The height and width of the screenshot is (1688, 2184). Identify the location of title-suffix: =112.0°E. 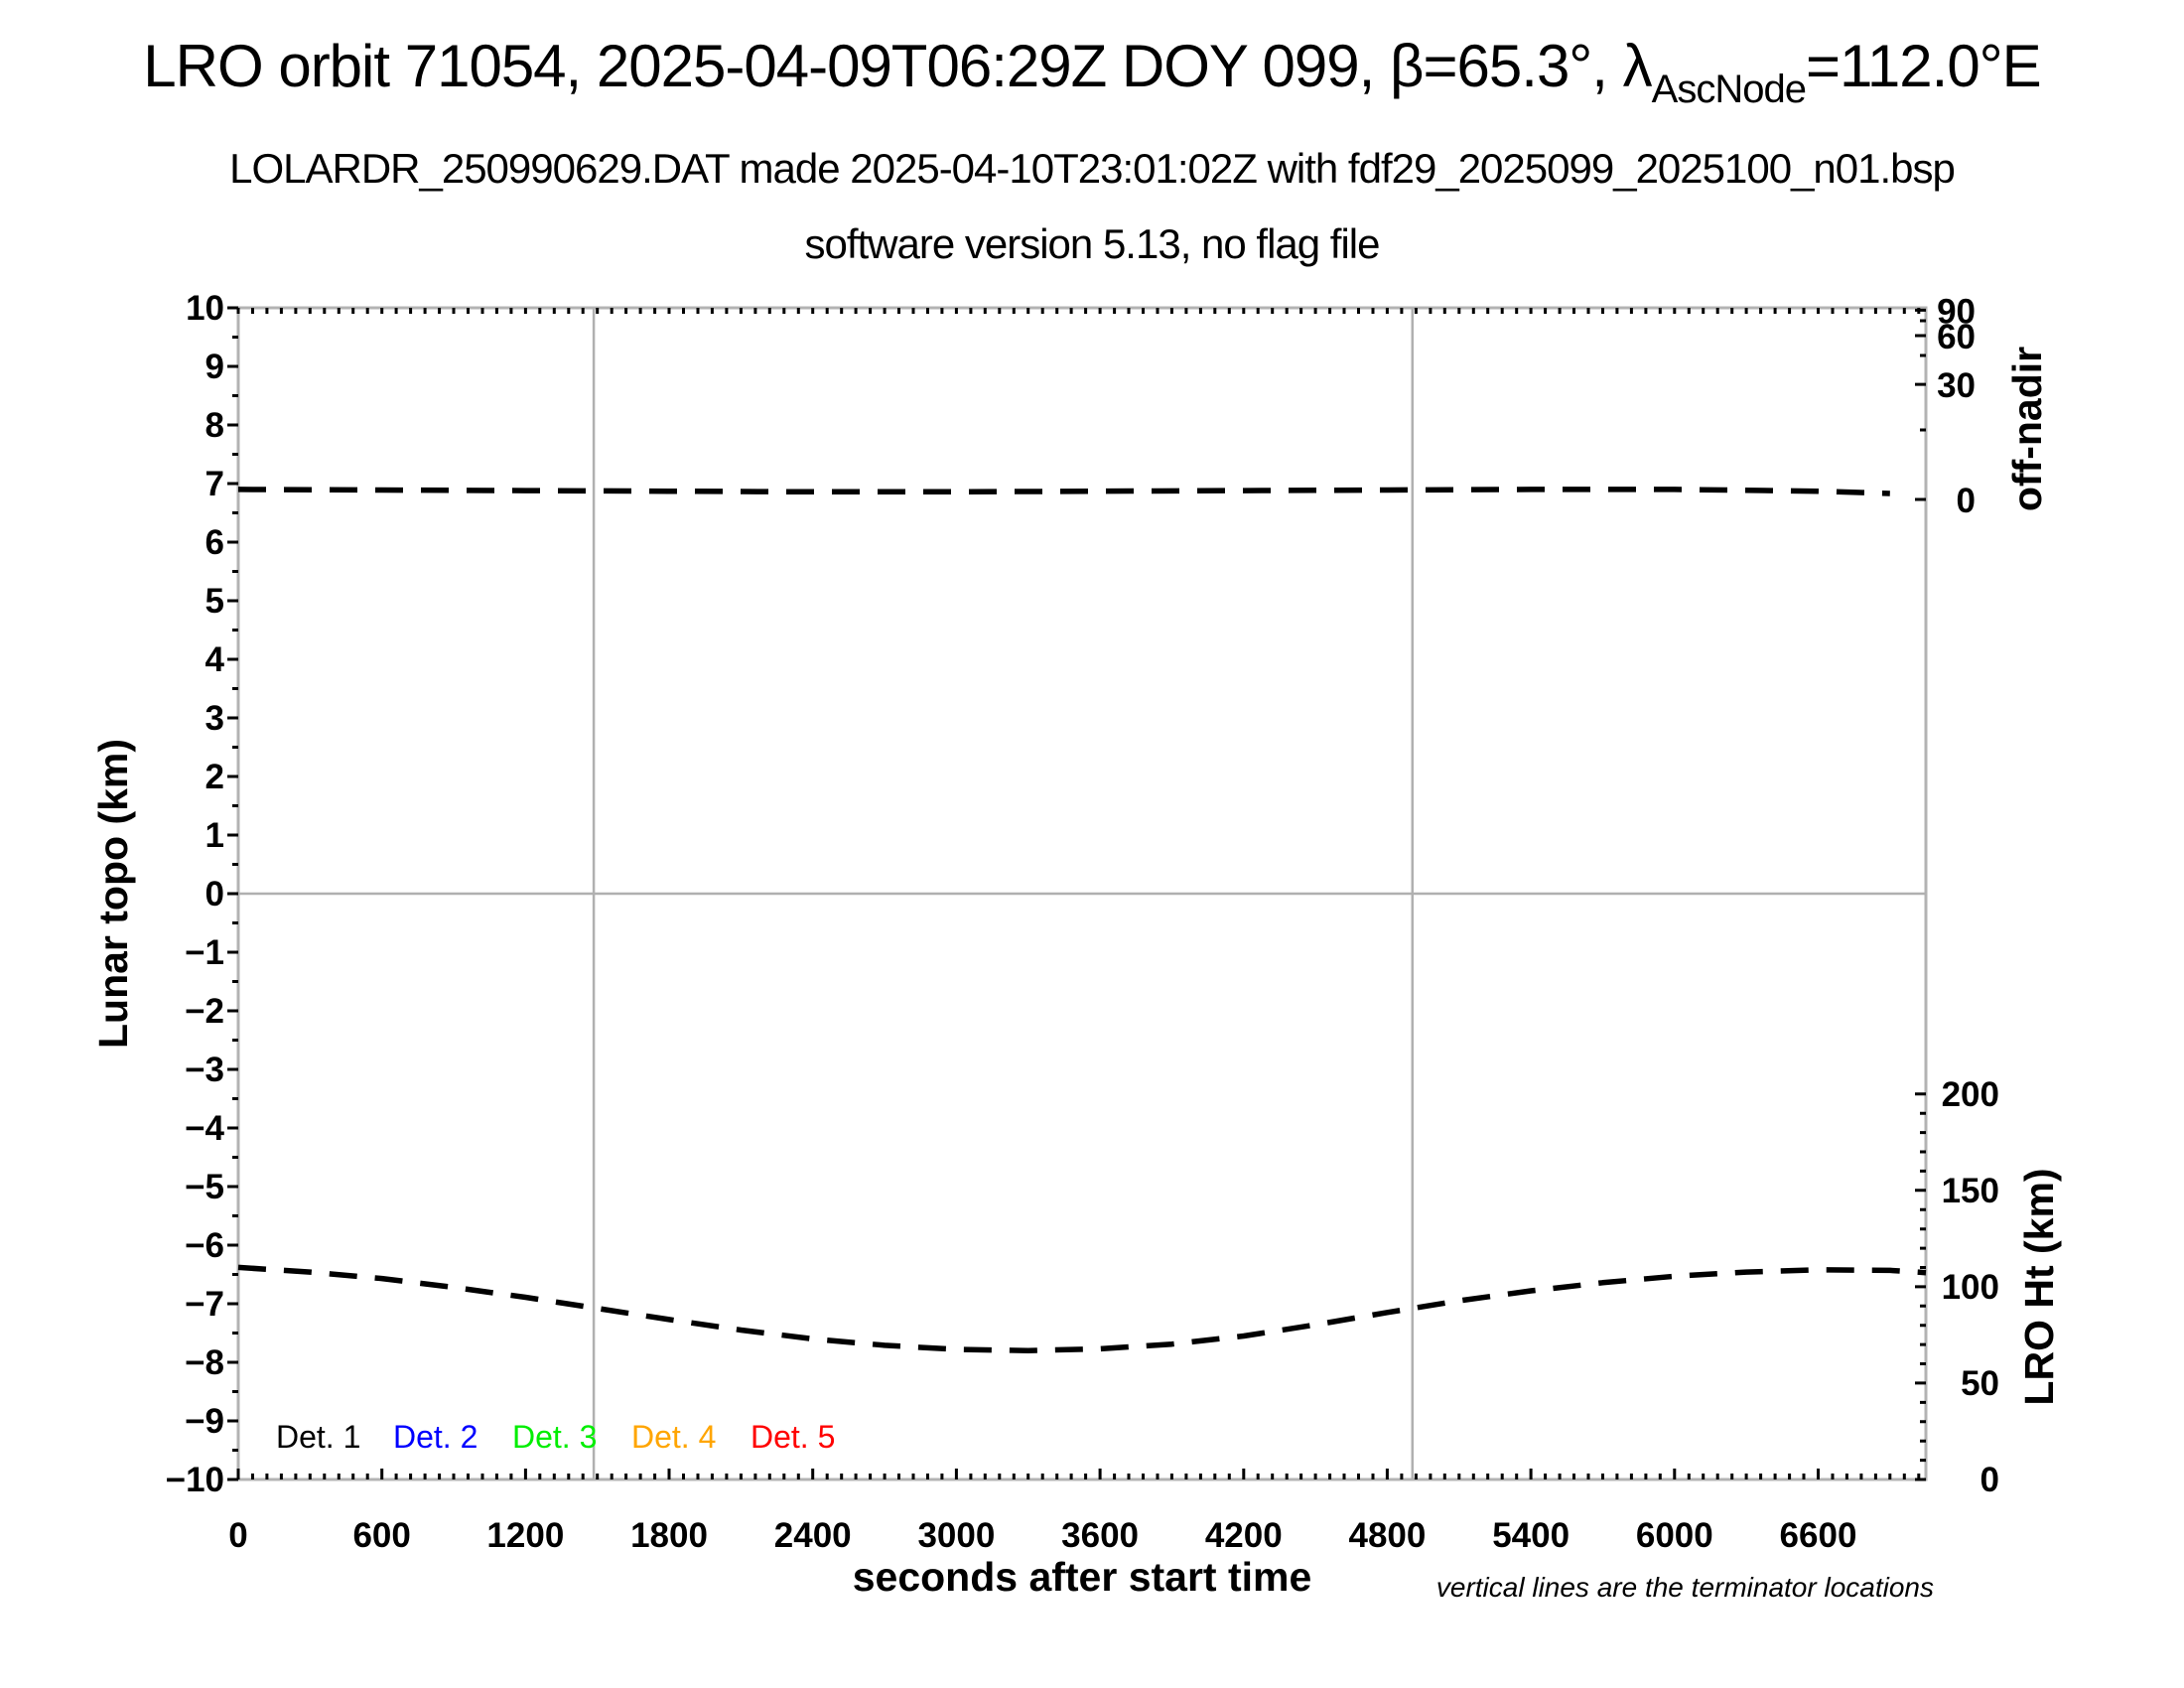
(1923, 66).